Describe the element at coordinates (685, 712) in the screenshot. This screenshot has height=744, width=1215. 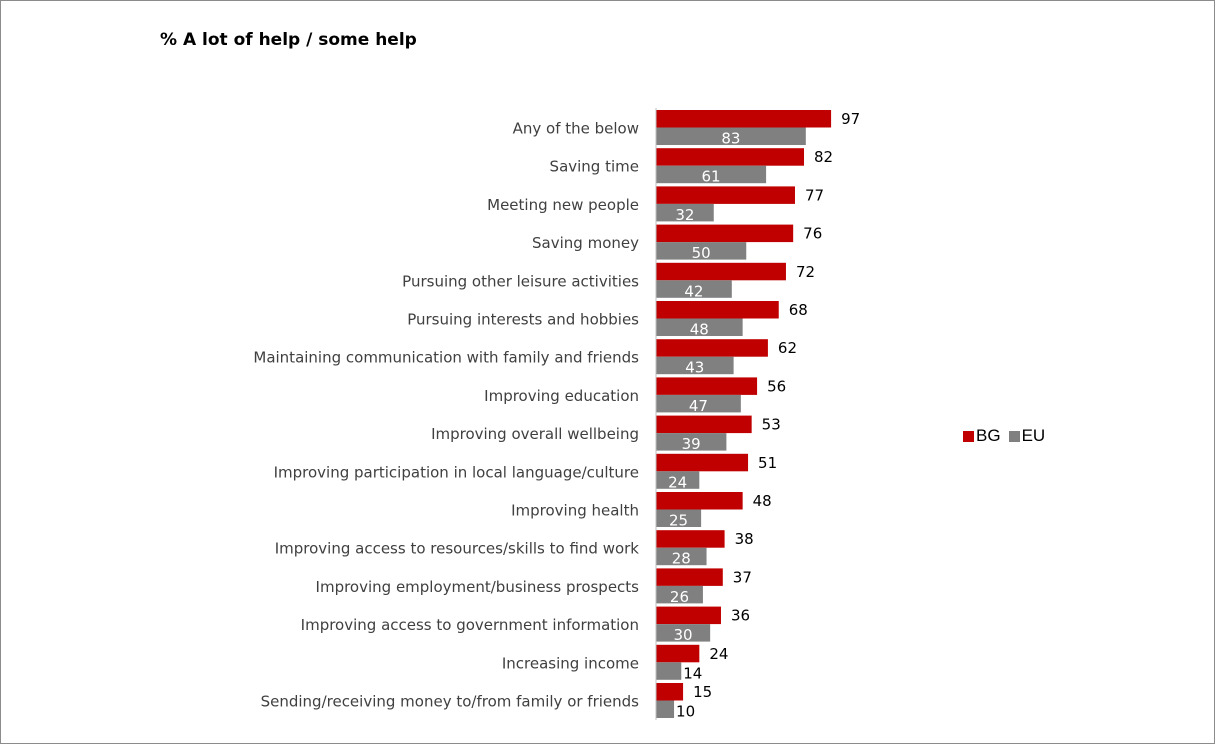
I see `data-label-eu: 10` at that location.